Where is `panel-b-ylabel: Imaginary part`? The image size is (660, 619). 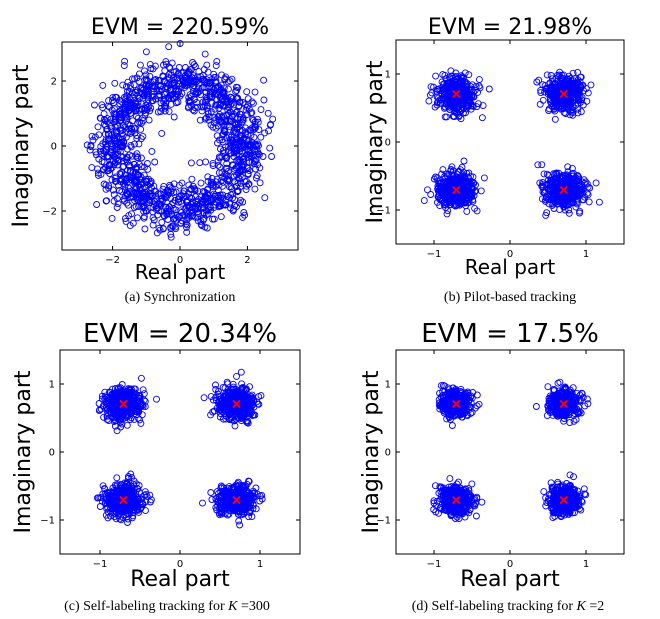
panel-b-ylabel: Imaginary part is located at coordinates (375, 141).